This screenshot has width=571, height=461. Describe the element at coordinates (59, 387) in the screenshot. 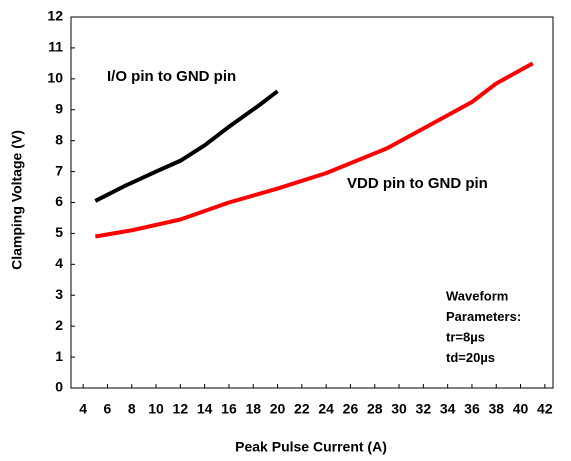

I see `y-tick-label: 0` at that location.